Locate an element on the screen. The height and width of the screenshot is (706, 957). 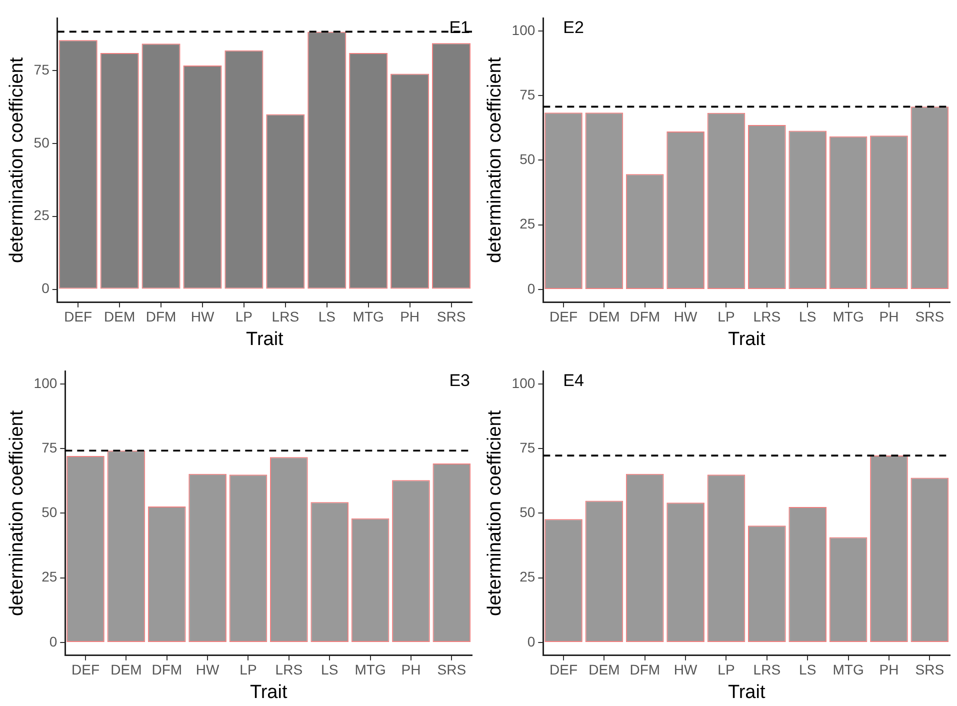
annotation: E4 is located at coordinates (573, 380).